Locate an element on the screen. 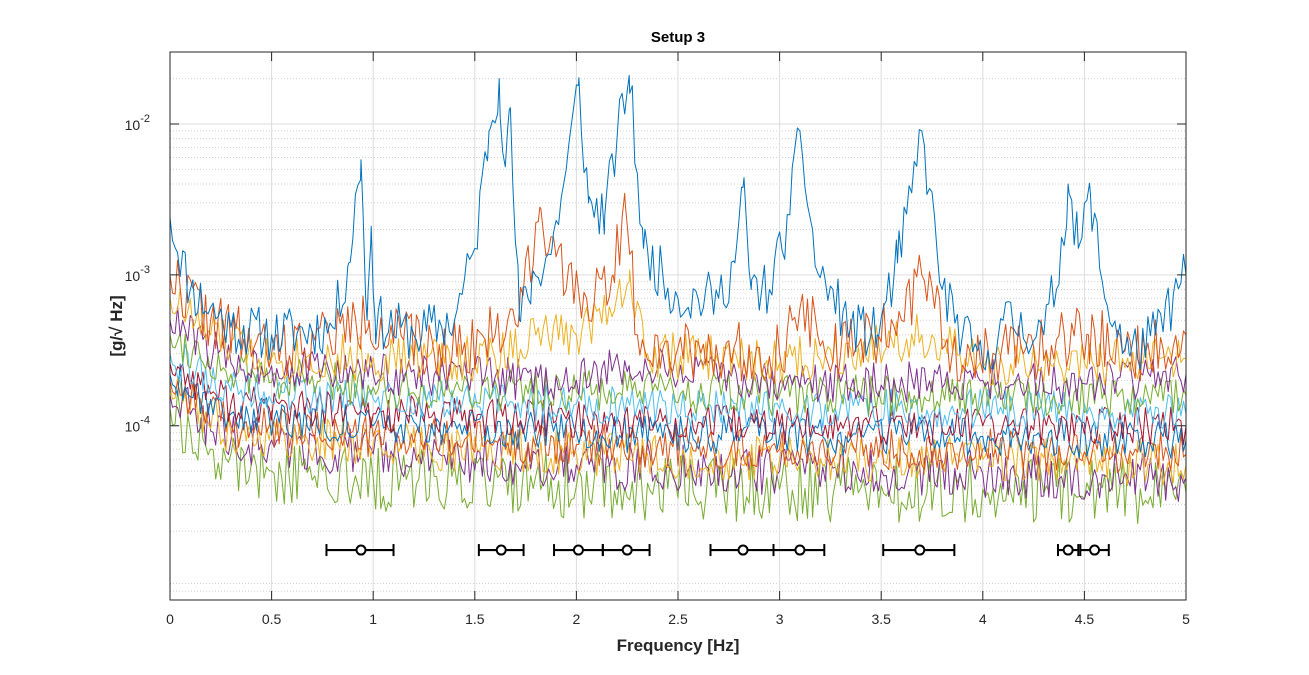 The image size is (1309, 675). y-axis-label: [g/√ Hz] is located at coordinates (116, 325).